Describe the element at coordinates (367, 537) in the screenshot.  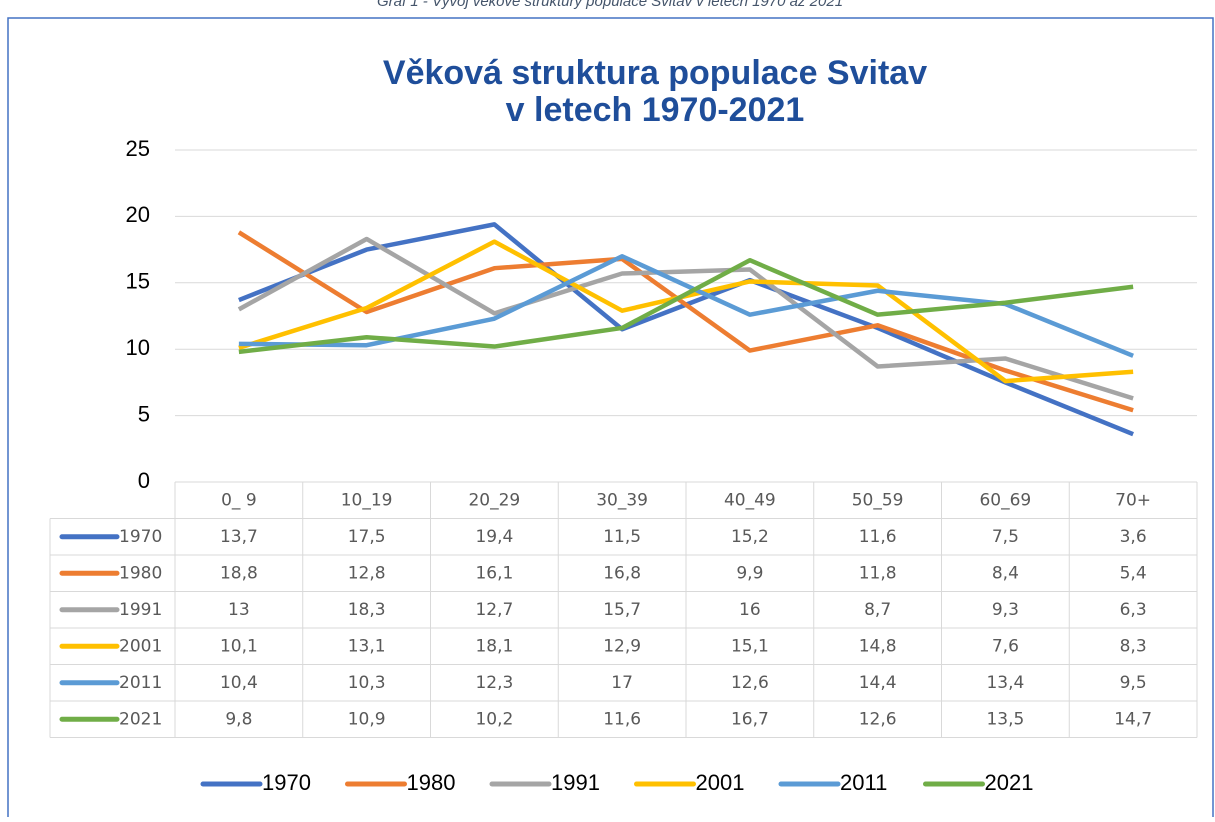
I see `table-cell: 17,5` at that location.